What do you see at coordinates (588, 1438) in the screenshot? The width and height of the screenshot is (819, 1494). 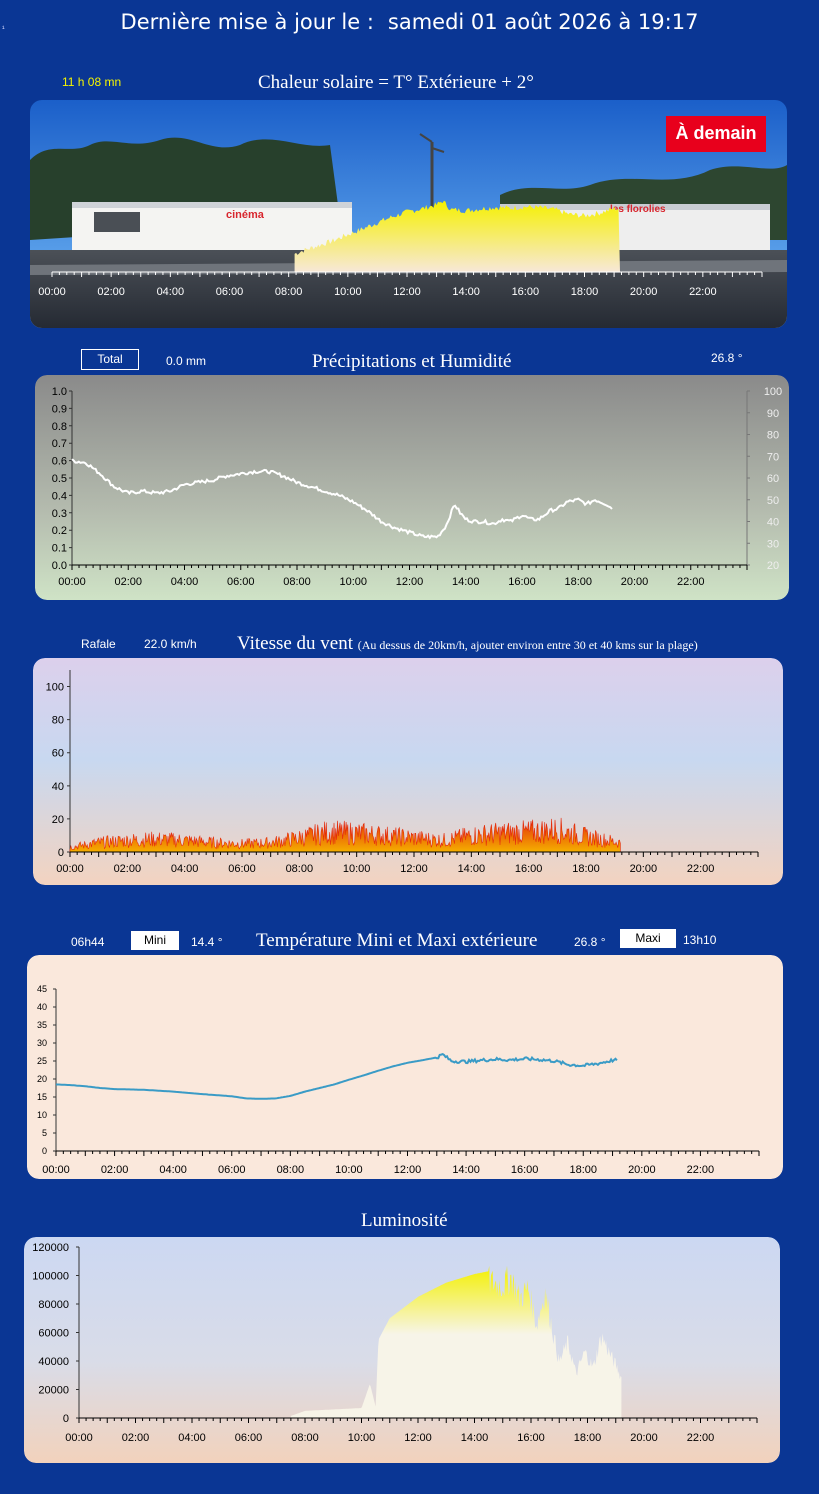 I see `lum-x-tick-label: 18:00` at bounding box center [588, 1438].